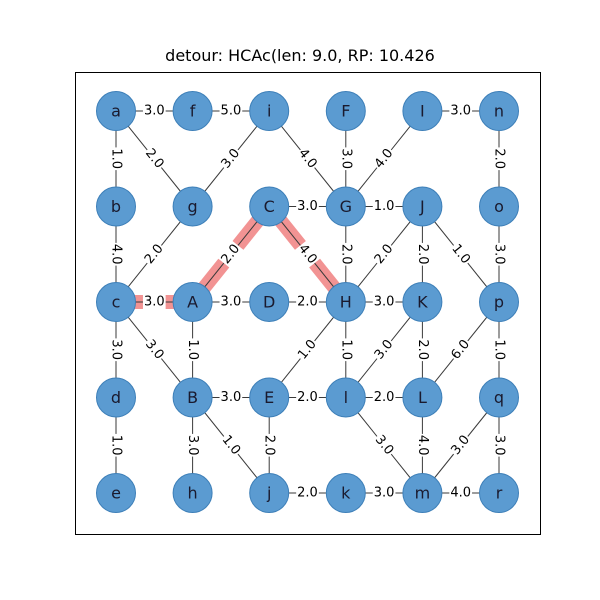 This screenshot has height=600, width=600. I want to click on node-J: J, so click(422, 206).